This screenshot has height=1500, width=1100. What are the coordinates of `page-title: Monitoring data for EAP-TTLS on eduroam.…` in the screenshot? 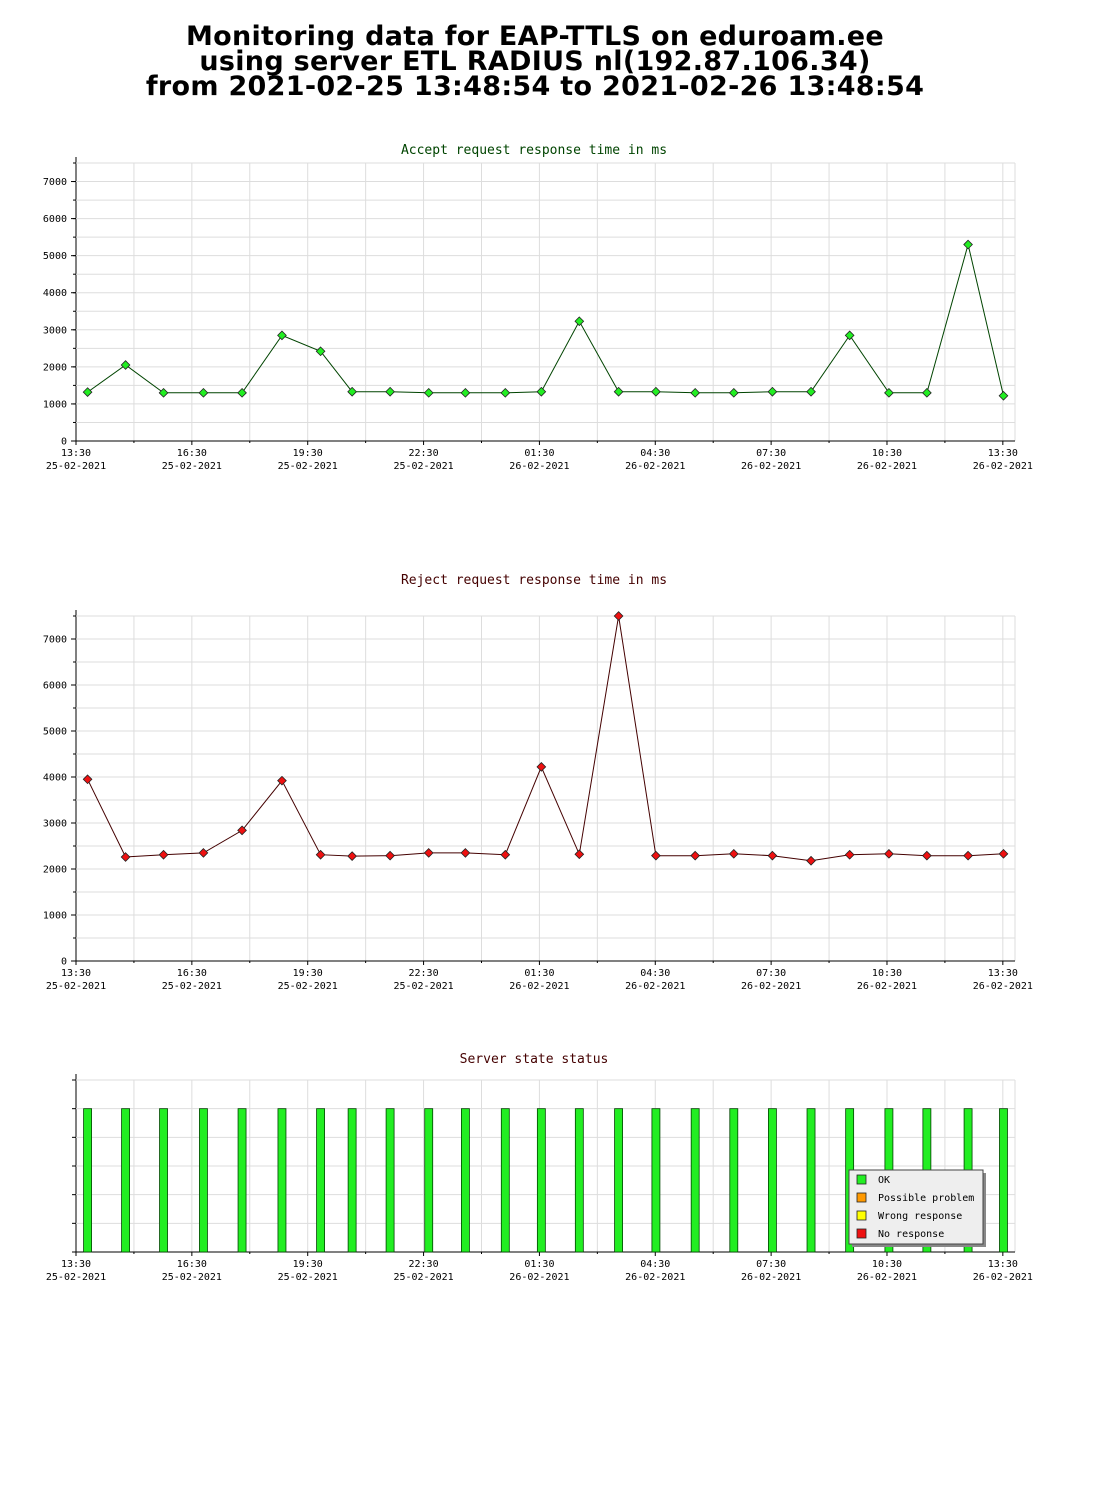 It's located at (535, 61).